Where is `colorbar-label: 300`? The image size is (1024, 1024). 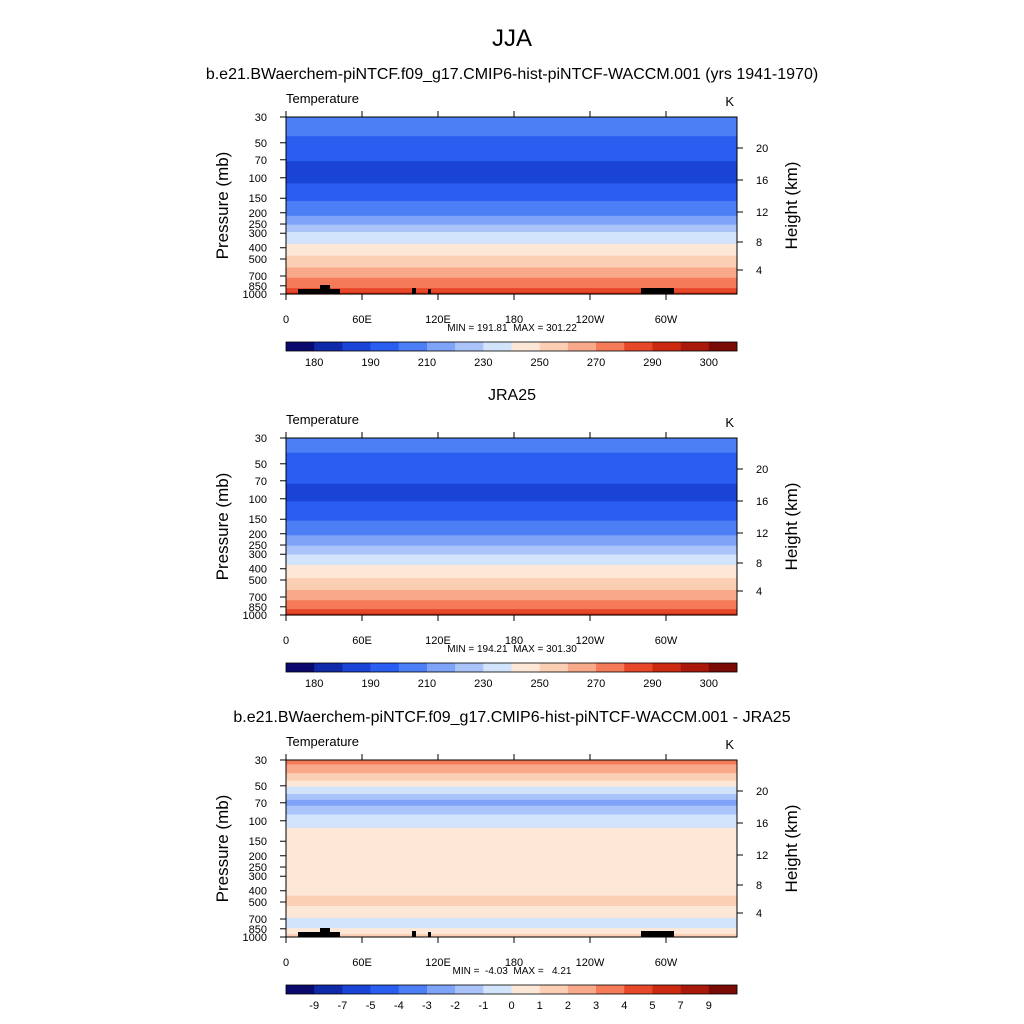 colorbar-label: 300 is located at coordinates (709, 684).